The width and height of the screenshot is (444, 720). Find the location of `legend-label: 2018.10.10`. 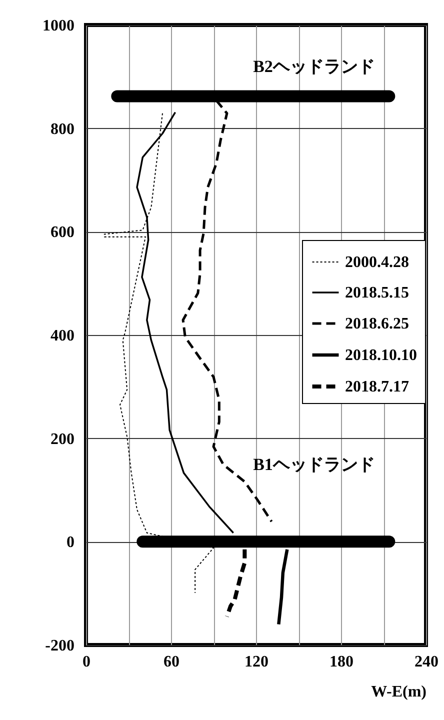

legend-label: 2018.10.10 is located at coordinates (381, 355).